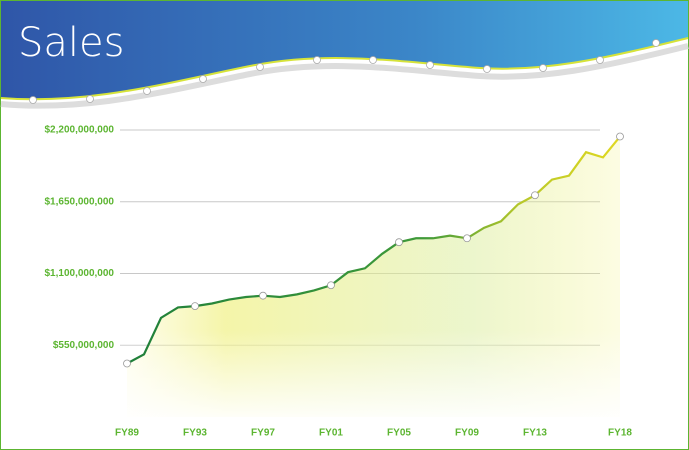 Image resolution: width=689 pixels, height=450 pixels. I want to click on x-tick-label: FY09, so click(467, 433).